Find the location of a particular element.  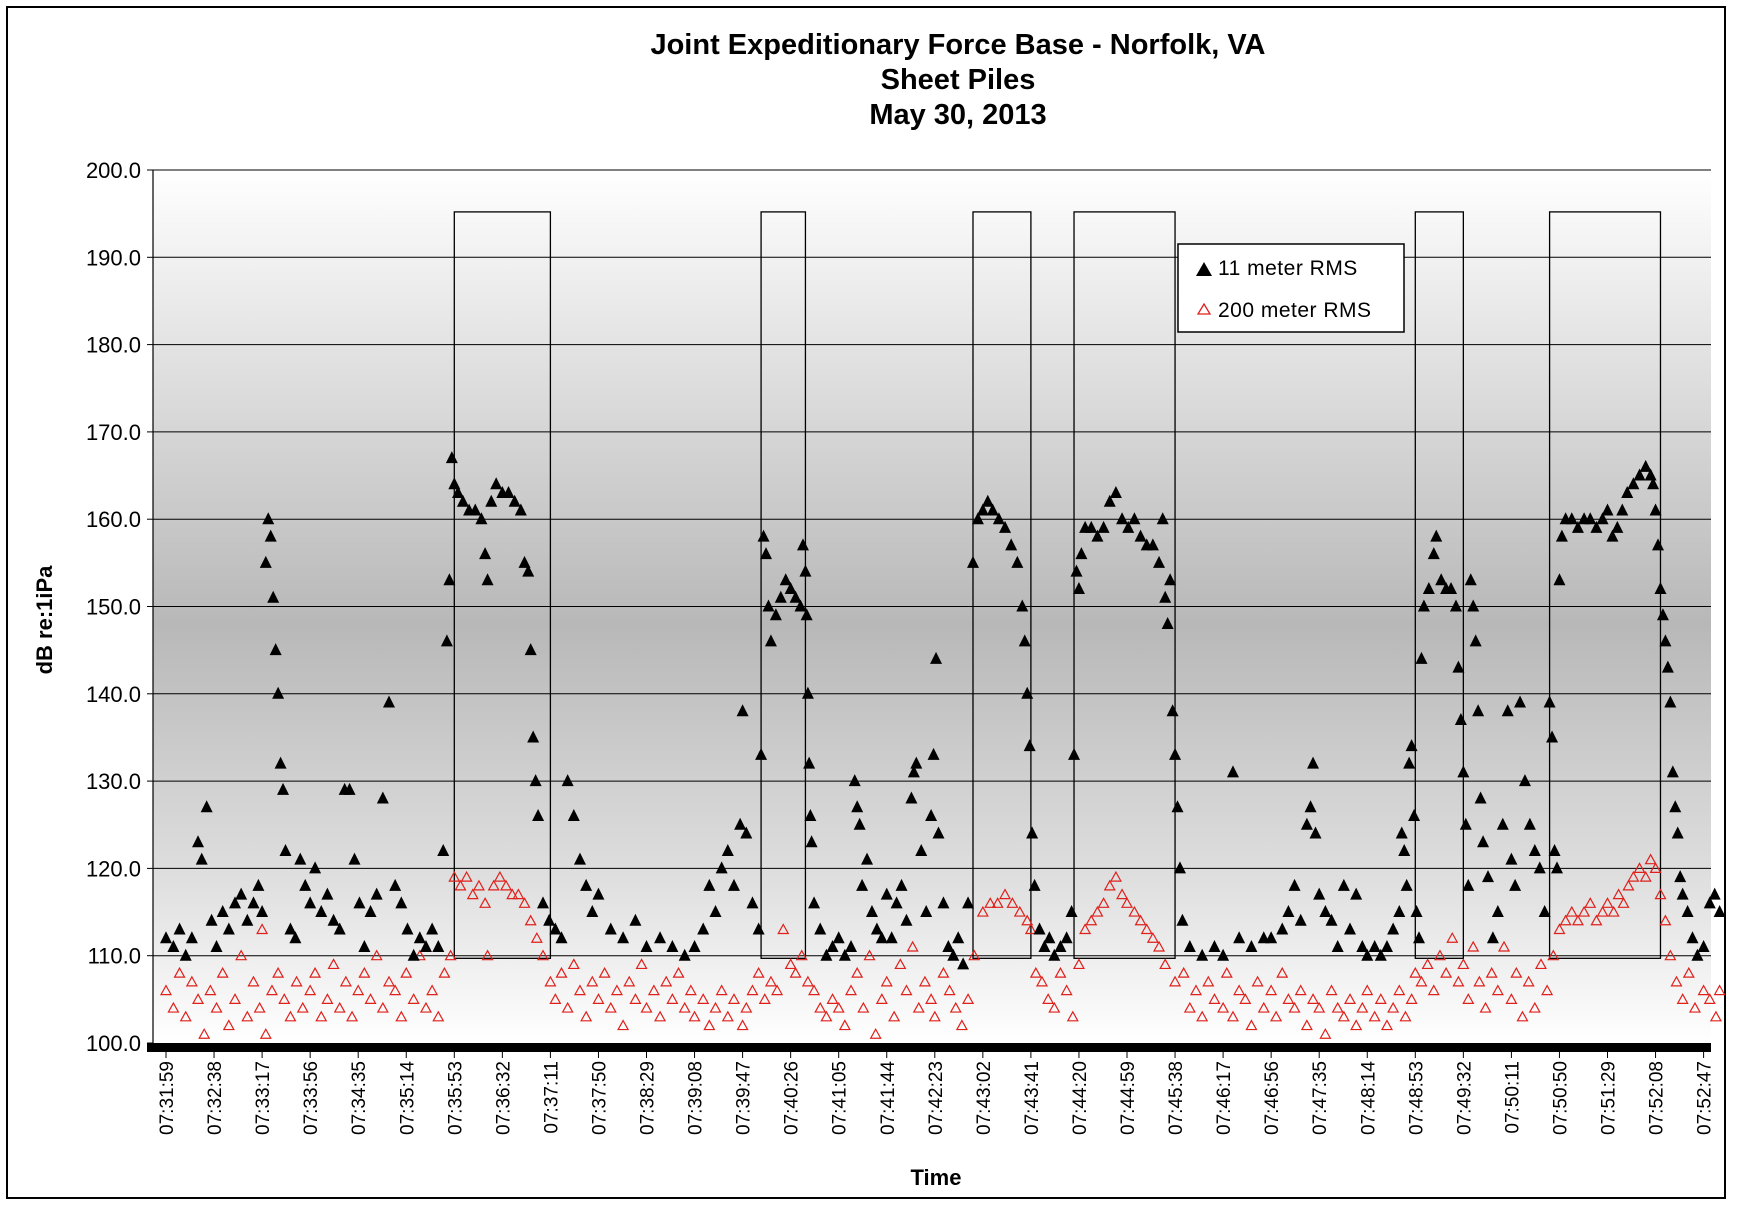

y-tick-label: 170.0 is located at coordinates (113, 432).